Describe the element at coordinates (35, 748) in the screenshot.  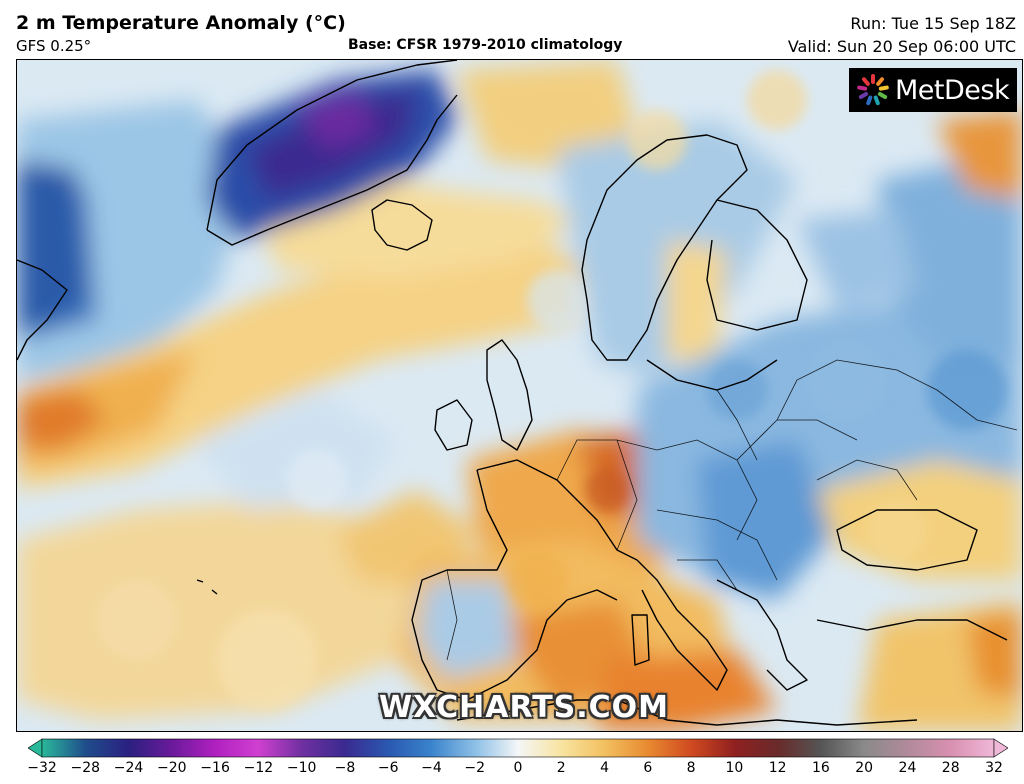
I see `color-scale-min-arrow` at that location.